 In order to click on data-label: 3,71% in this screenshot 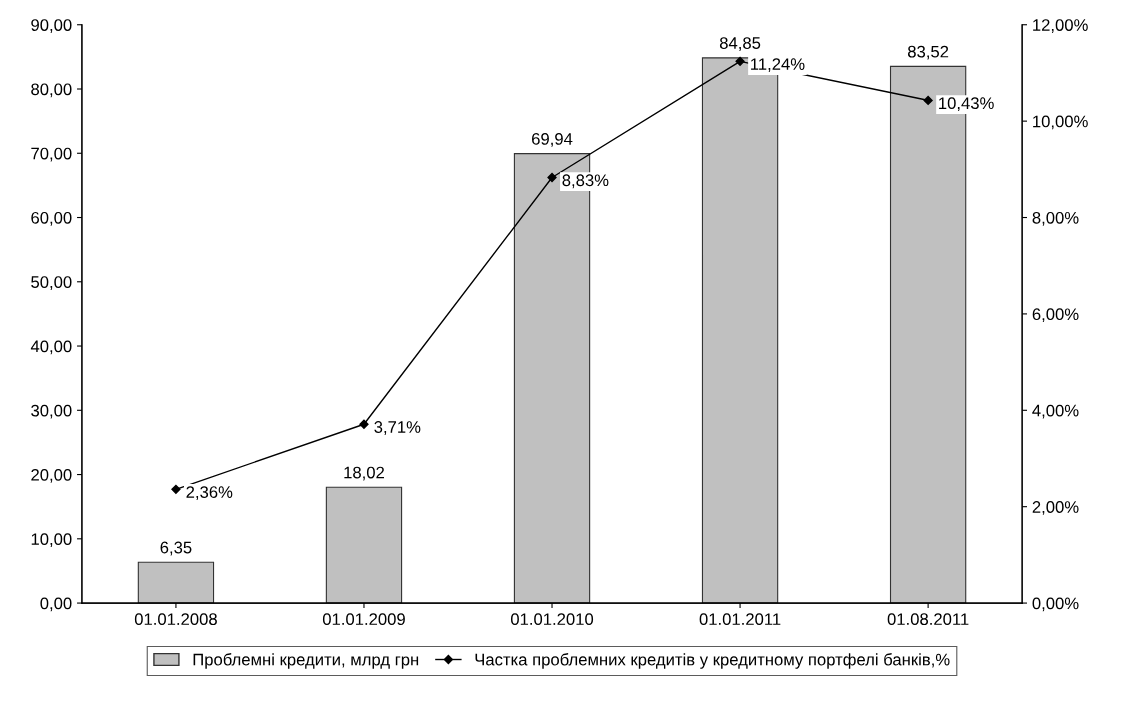, I will do `click(397, 428)`.